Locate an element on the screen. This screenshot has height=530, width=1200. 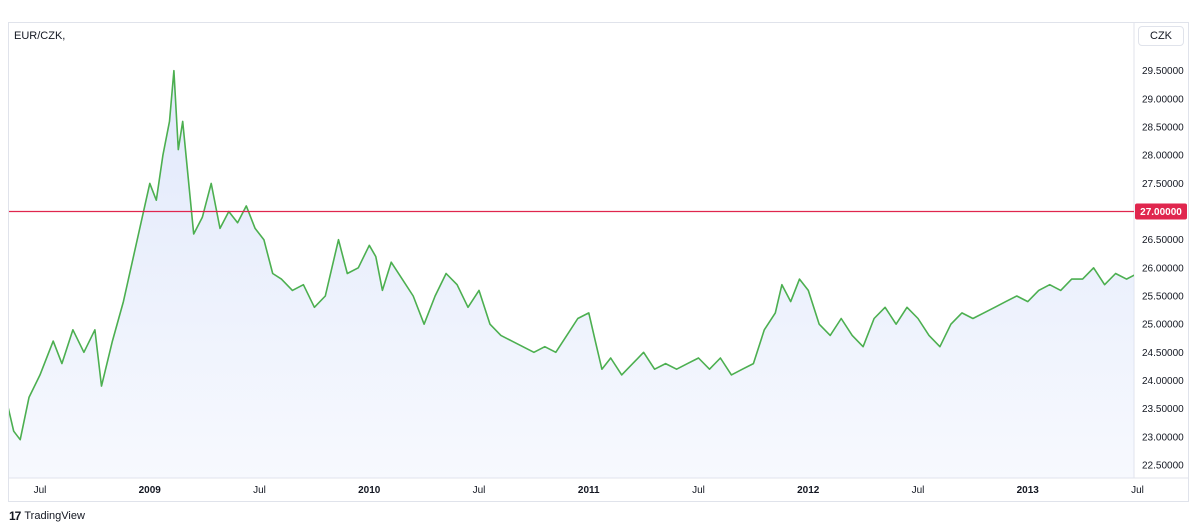
price-label-27: 27.00000 is located at coordinates (1161, 212).